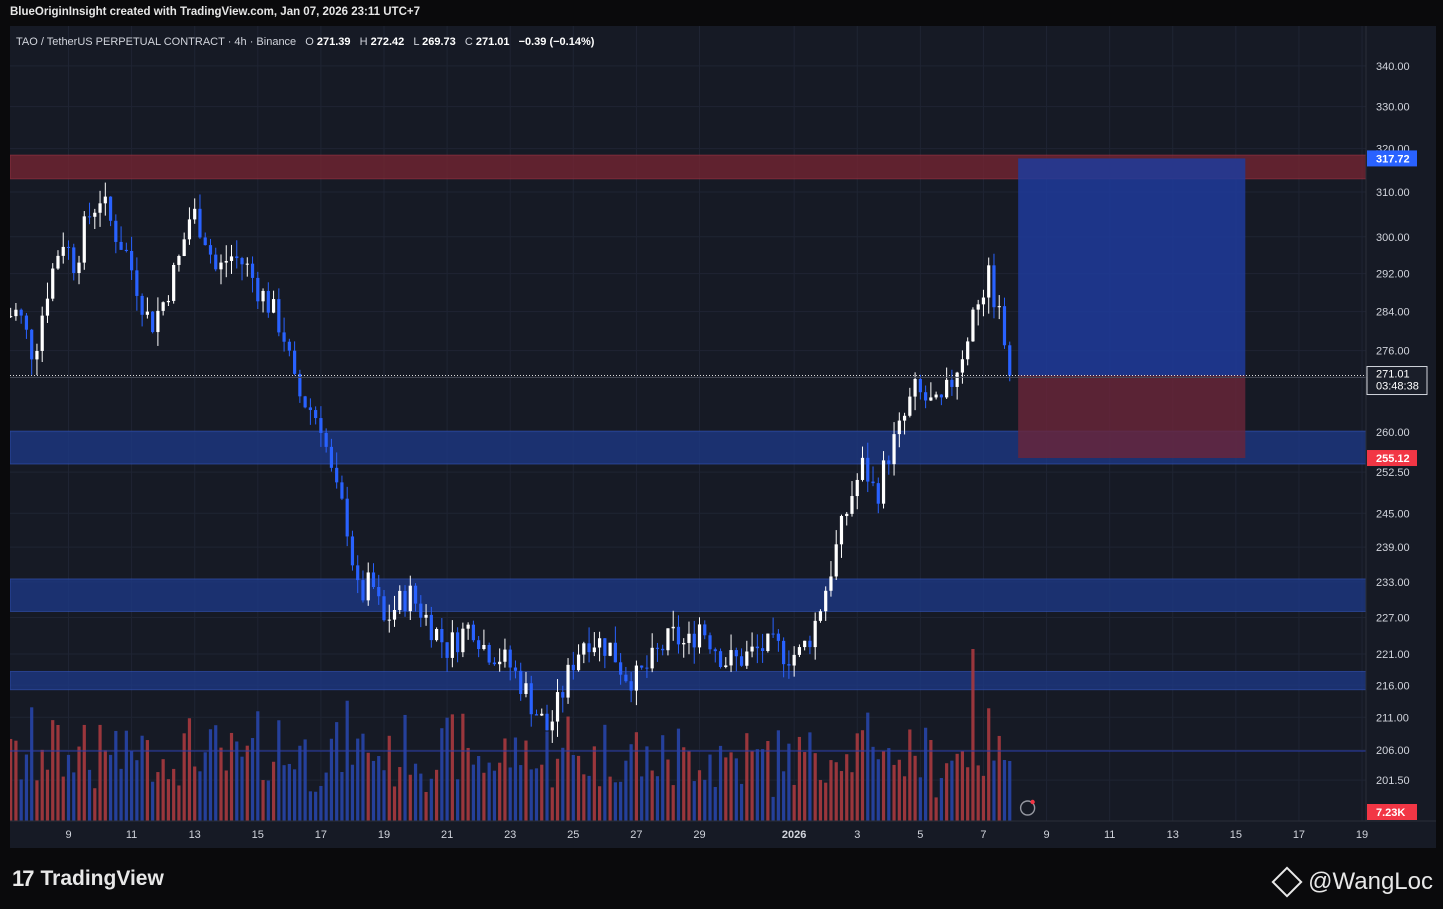 The height and width of the screenshot is (909, 1443). What do you see at coordinates (1393, 459) in the screenshot?
I see `price-label-text: 255.12` at bounding box center [1393, 459].